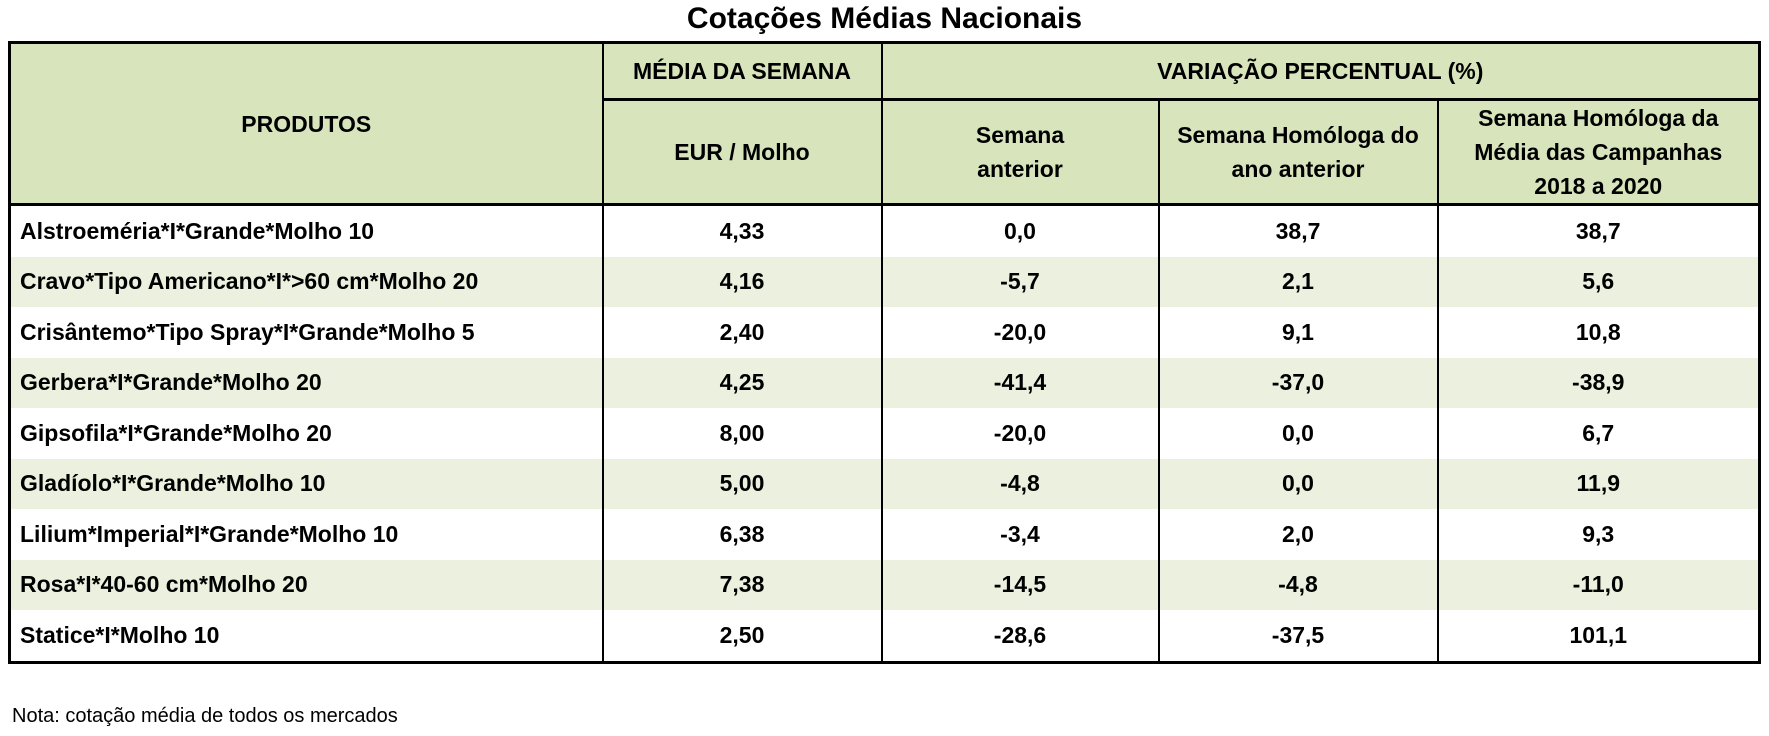 This screenshot has width=1769, height=736. What do you see at coordinates (1297, 230) in the screenshot?
I see `homologa-ano-cell: 38,7` at bounding box center [1297, 230].